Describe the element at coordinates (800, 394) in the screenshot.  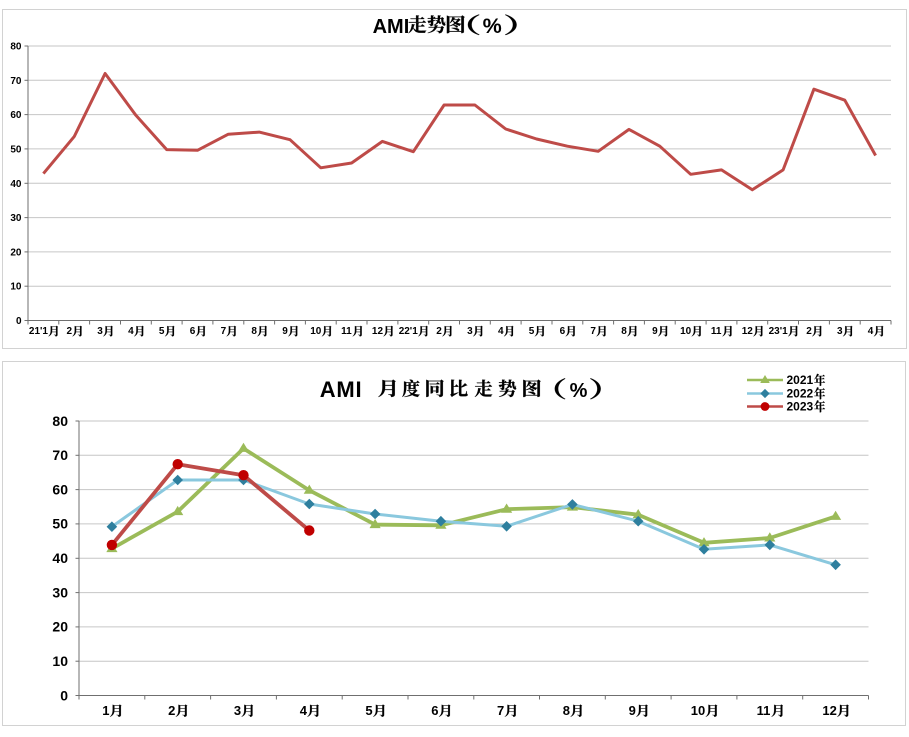
I see `svg-text: 2022` at that location.